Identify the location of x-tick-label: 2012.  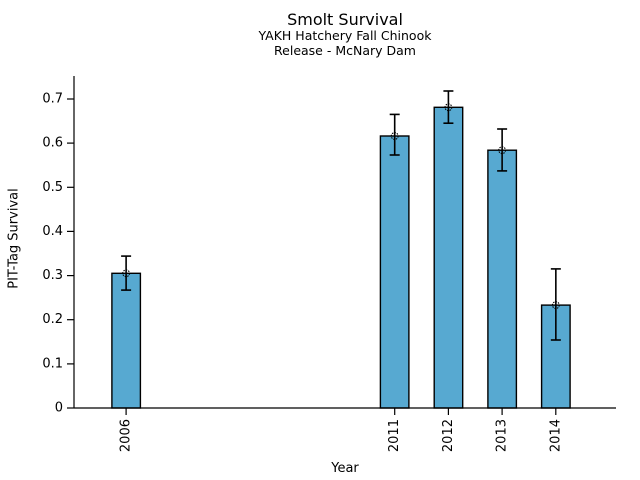
(448, 435).